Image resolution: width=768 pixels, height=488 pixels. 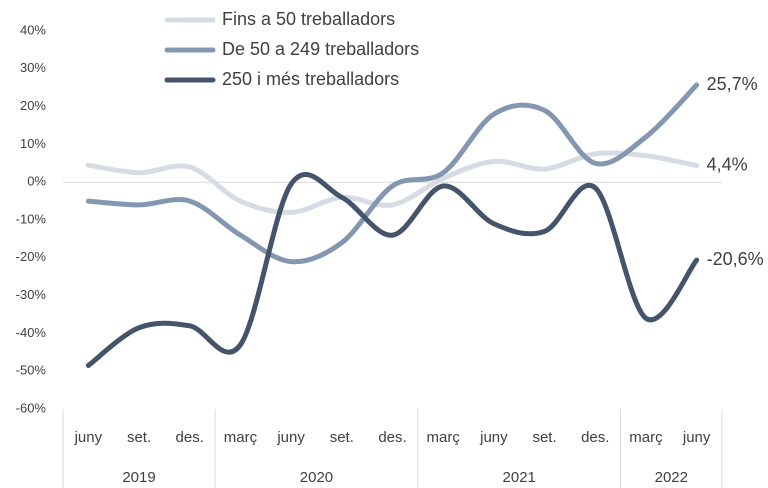 I want to click on data-label: -20,6%, so click(x=735, y=259).